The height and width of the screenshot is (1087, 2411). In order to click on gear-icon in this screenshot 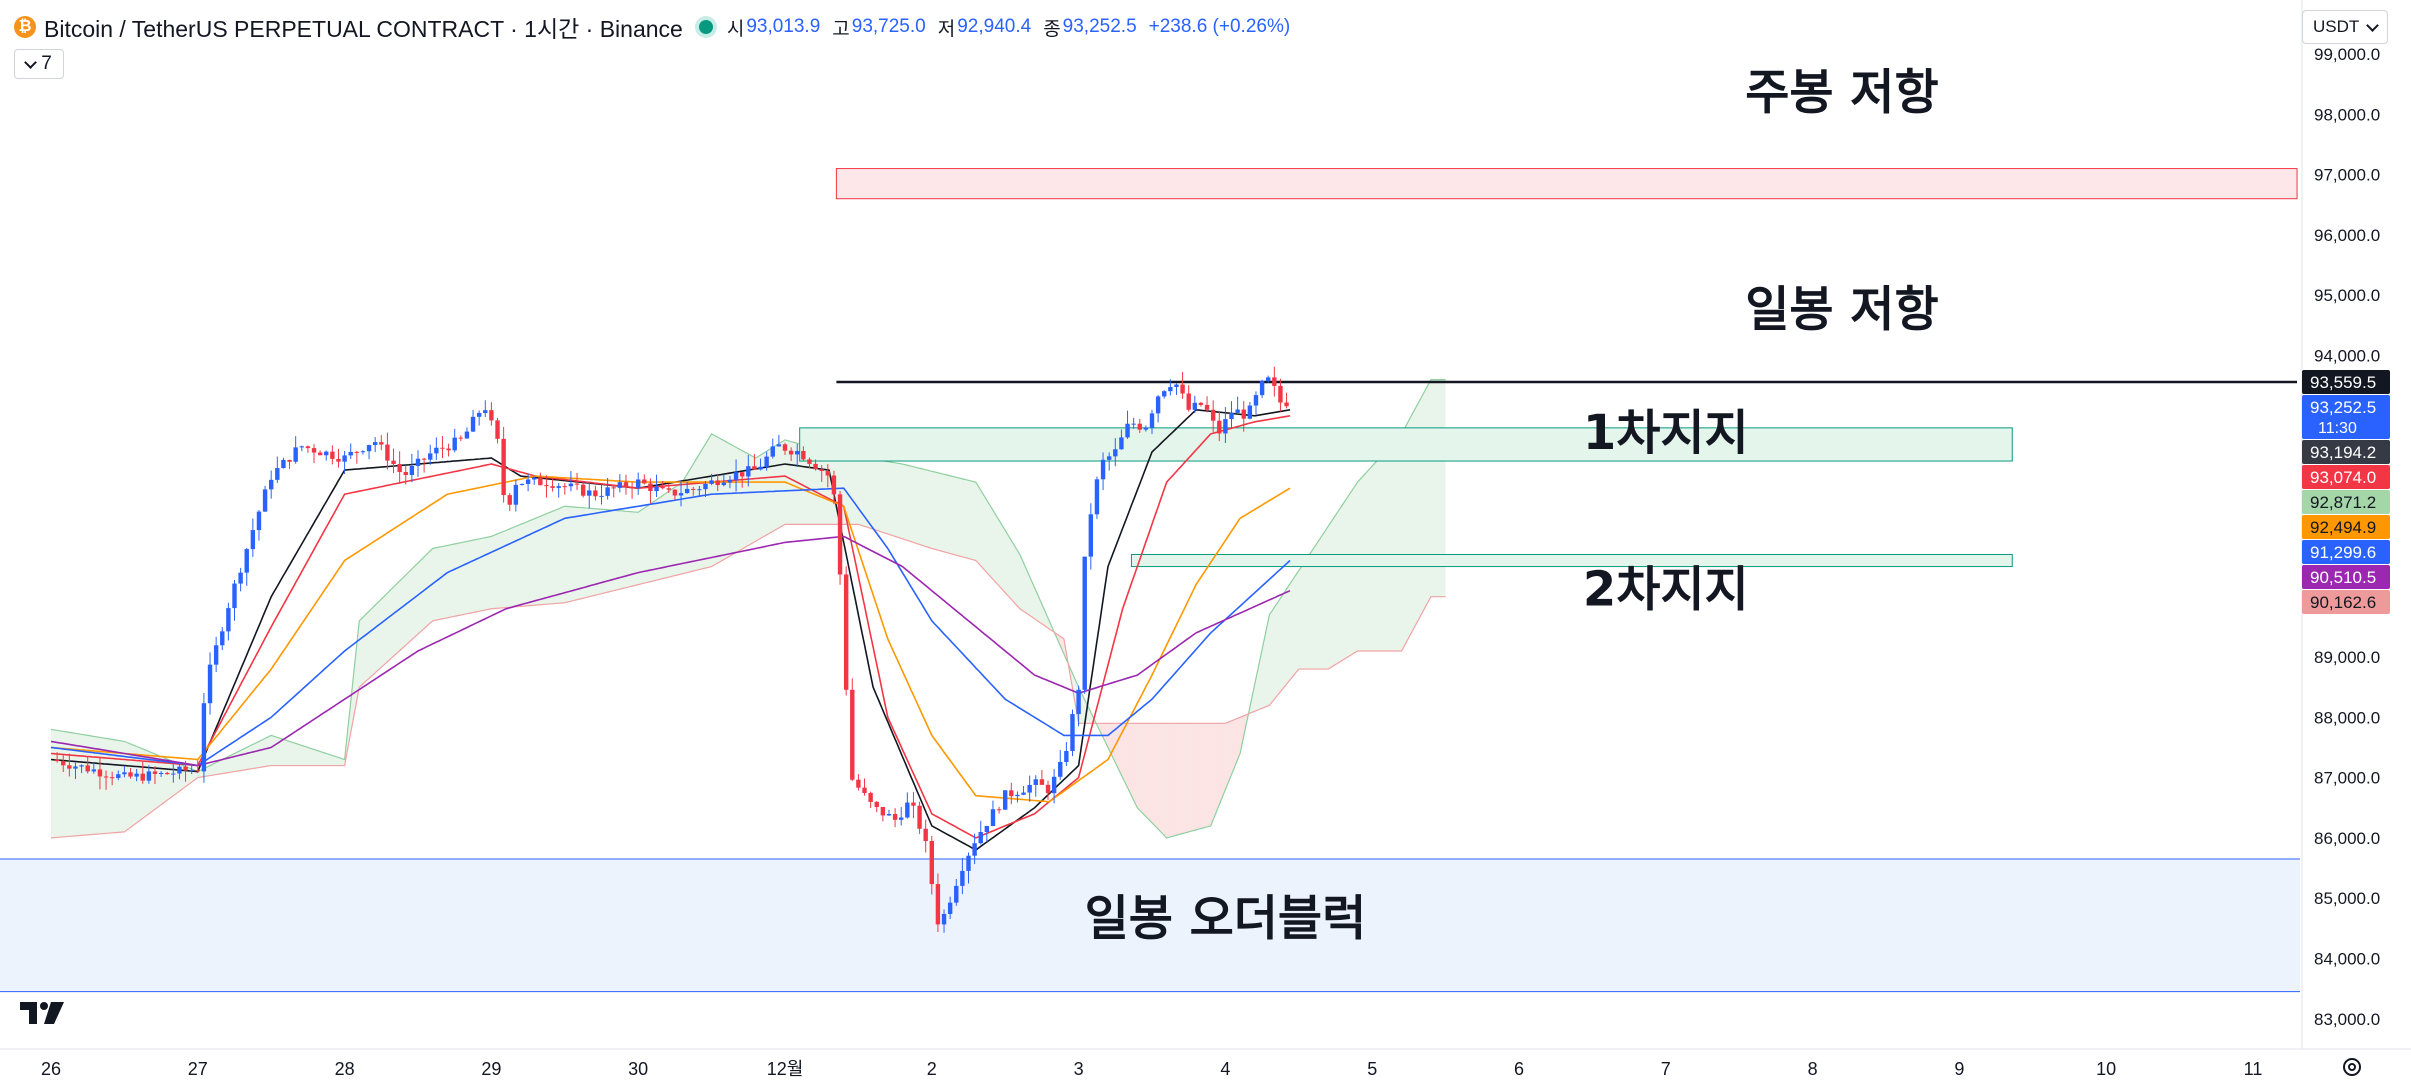, I will do `click(2352, 1067)`.